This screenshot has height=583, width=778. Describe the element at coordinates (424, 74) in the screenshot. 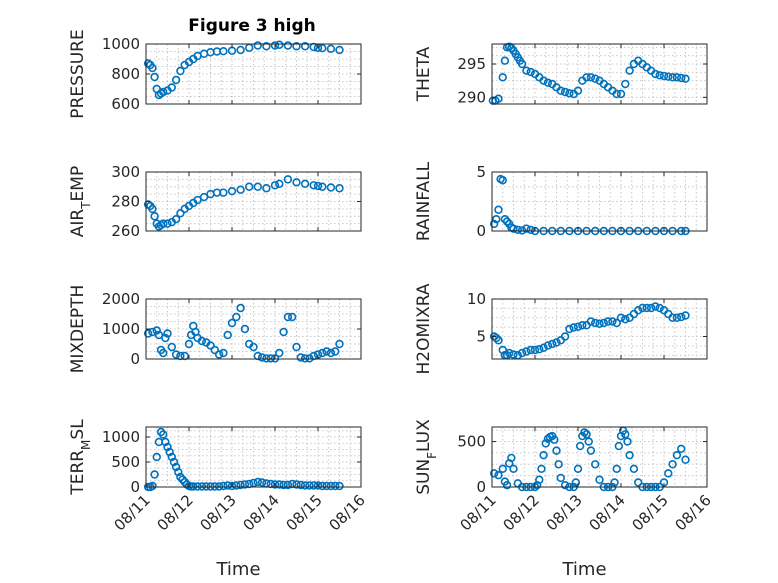

I see `y-axis-label: THETA` at that location.